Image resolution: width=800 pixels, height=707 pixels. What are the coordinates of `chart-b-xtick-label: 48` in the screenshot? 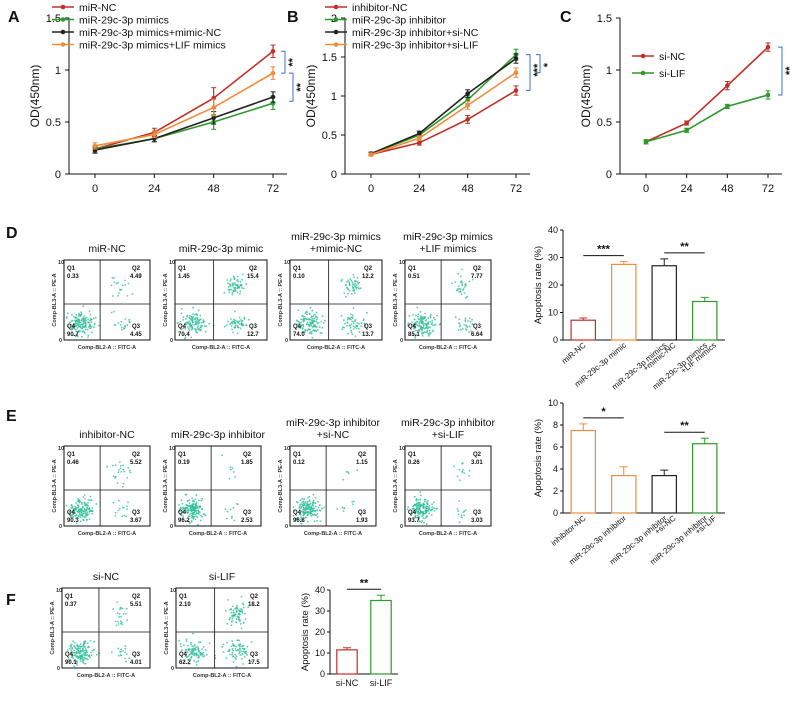 It's located at (468, 189).